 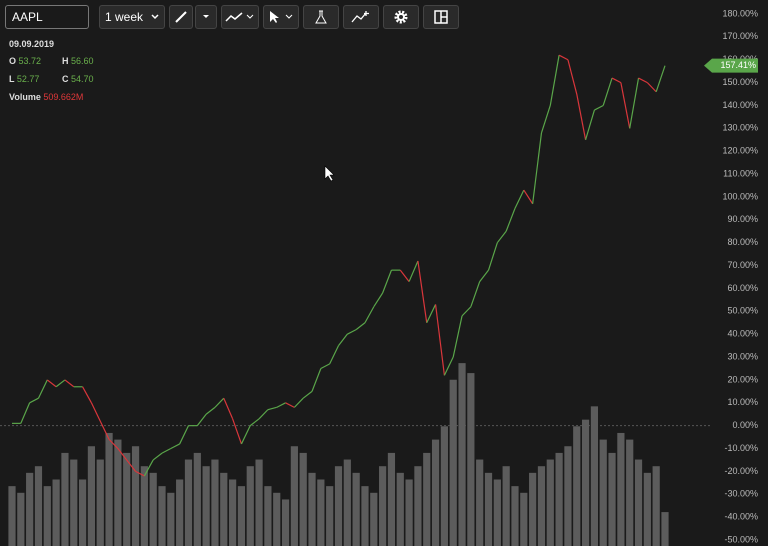 What do you see at coordinates (321, 17) in the screenshot?
I see `studies` at bounding box center [321, 17].